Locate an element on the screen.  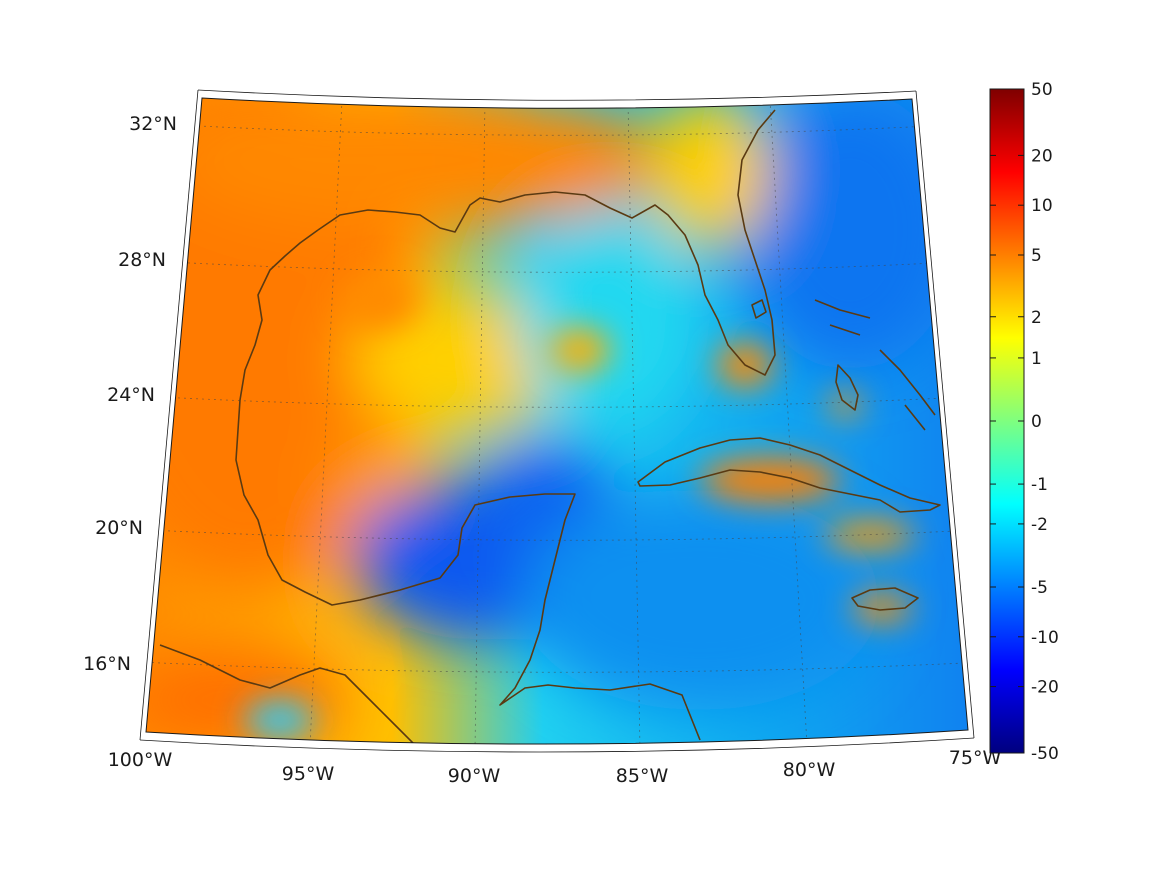
colorbar-label: -1 is located at coordinates (1039, 485).